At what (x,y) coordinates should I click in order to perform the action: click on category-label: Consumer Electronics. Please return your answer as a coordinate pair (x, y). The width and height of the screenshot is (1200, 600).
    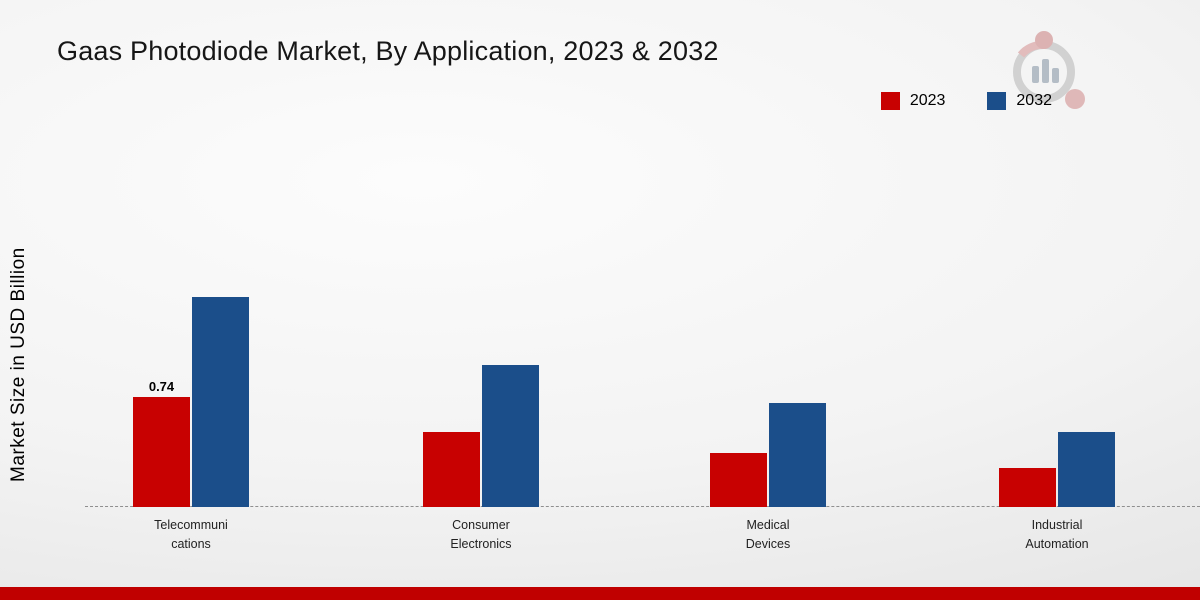
    Looking at the image, I should click on (481, 535).